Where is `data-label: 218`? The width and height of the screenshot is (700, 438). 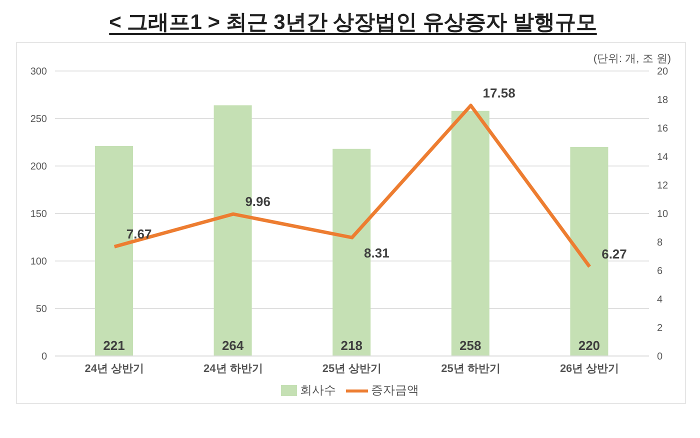
data-label: 218 is located at coordinates (351, 345).